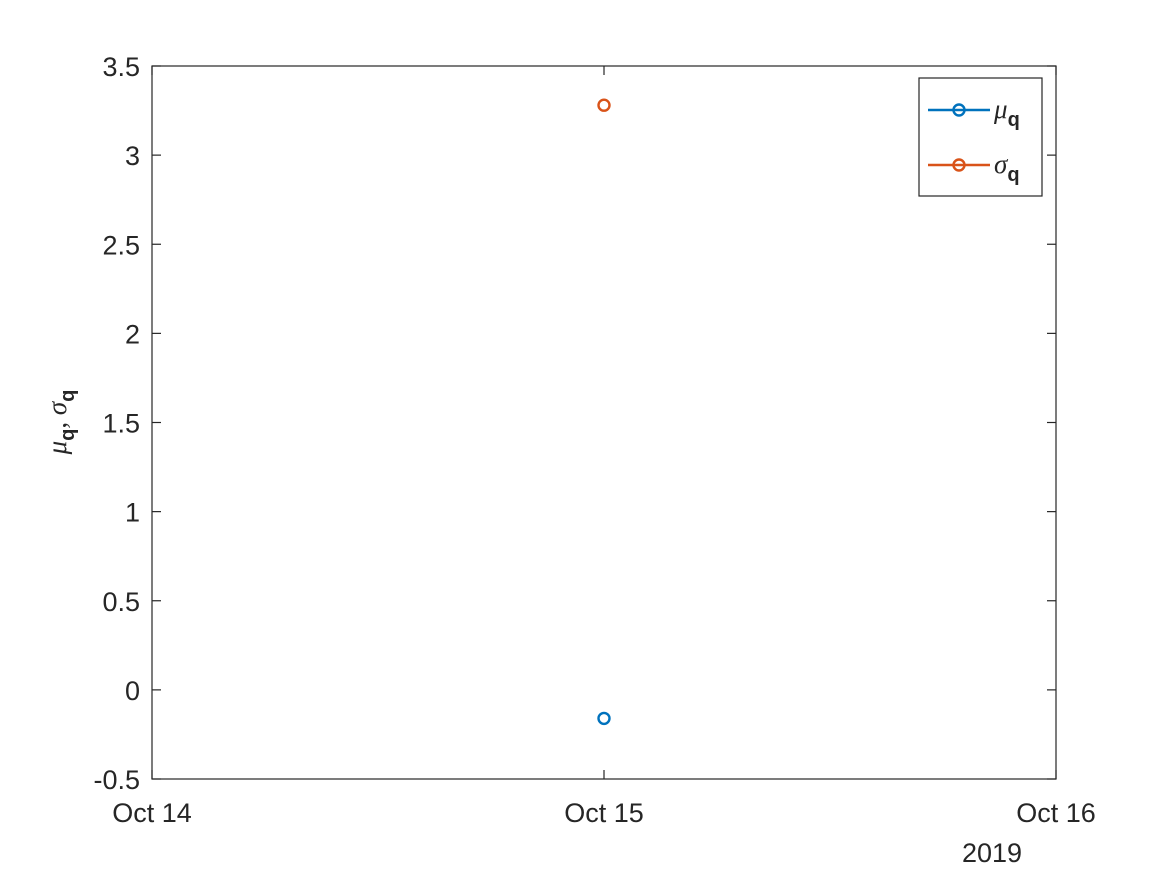  Describe the element at coordinates (68, 396) in the screenshot. I see `ylabel-sigma-subscript: q` at that location.